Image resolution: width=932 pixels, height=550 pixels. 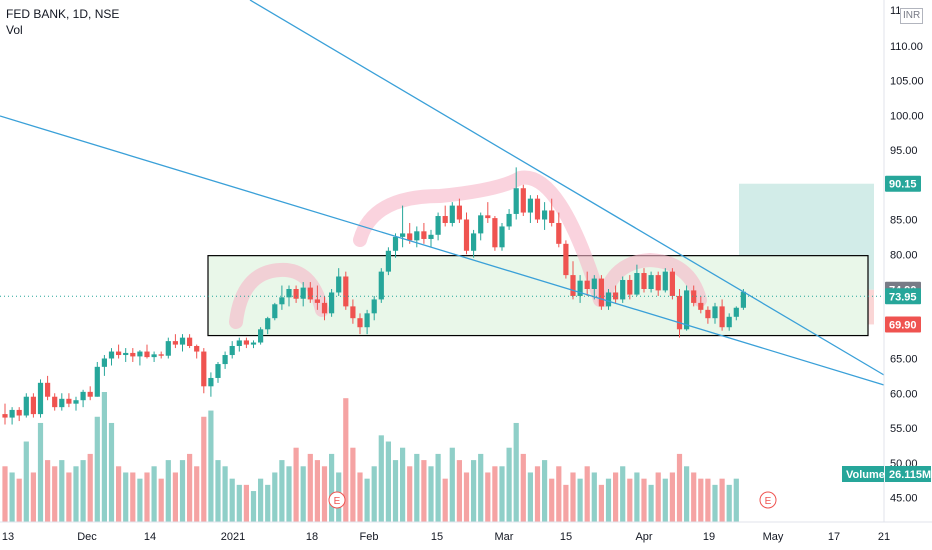 What do you see at coordinates (906, 47) in the screenshot?
I see `y-tick-label: 110.00` at bounding box center [906, 47].